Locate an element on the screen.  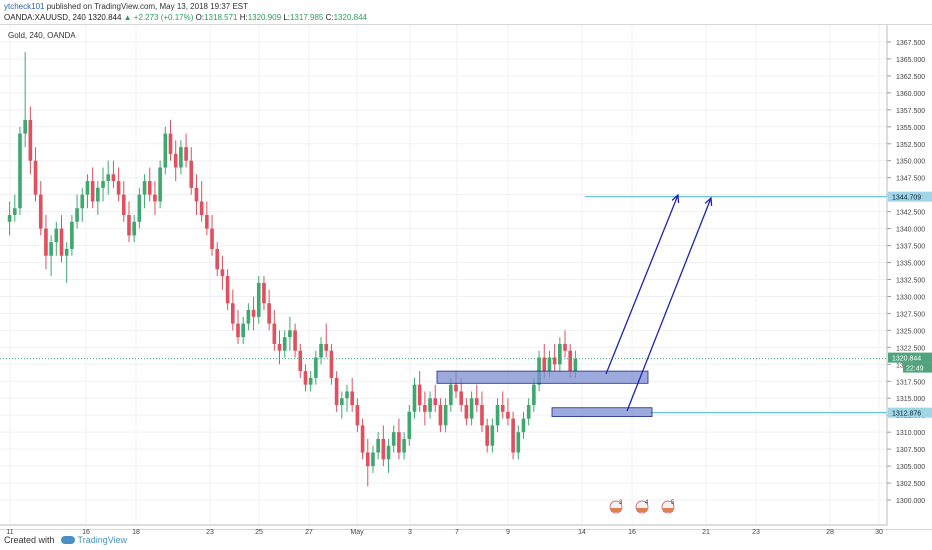
x-tick-label: 14 is located at coordinates (582, 532).